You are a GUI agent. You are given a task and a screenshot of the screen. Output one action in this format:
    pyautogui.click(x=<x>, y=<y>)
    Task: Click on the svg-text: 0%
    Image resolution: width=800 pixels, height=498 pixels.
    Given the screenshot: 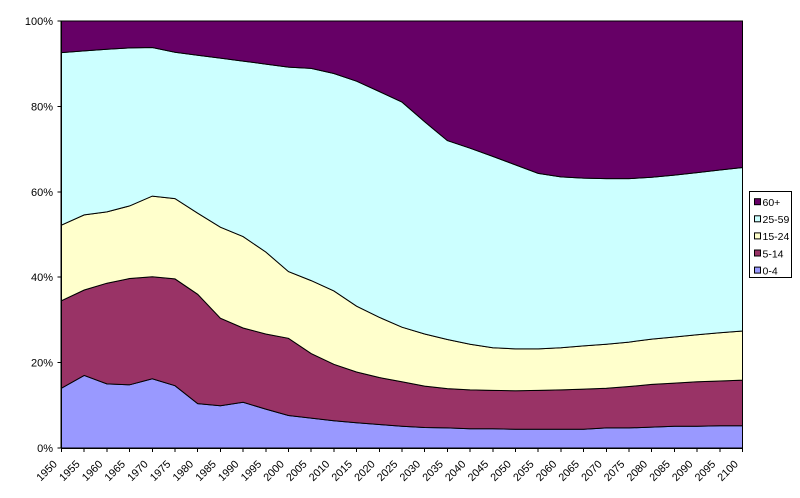 What is the action you would take?
    pyautogui.click(x=45, y=449)
    